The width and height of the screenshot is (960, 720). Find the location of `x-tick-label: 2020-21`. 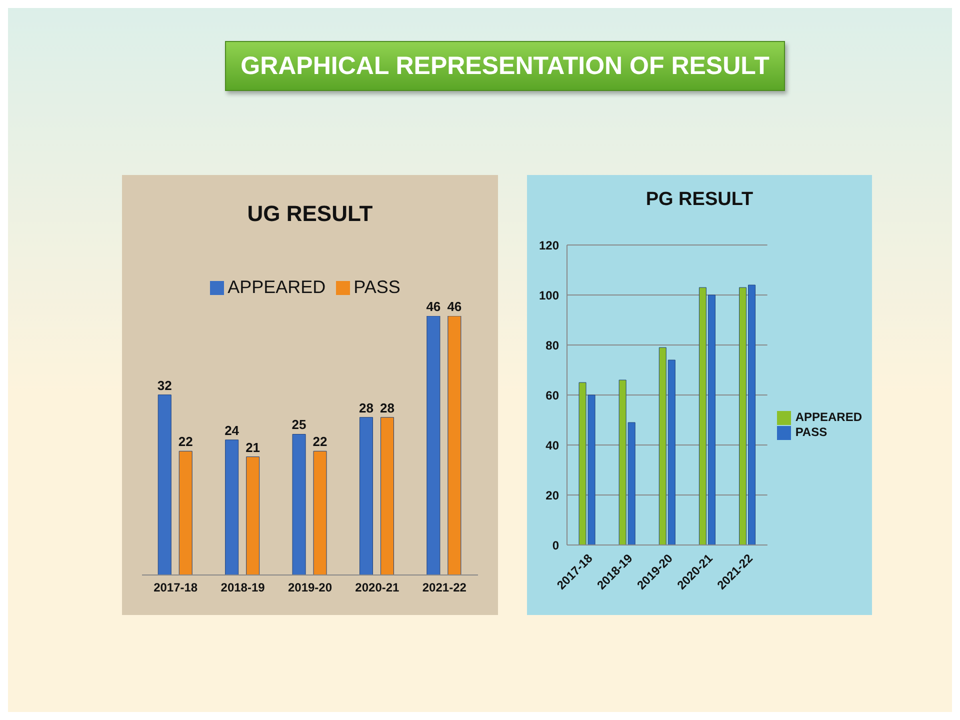

x-tick-label: 2020-21 is located at coordinates (377, 587).